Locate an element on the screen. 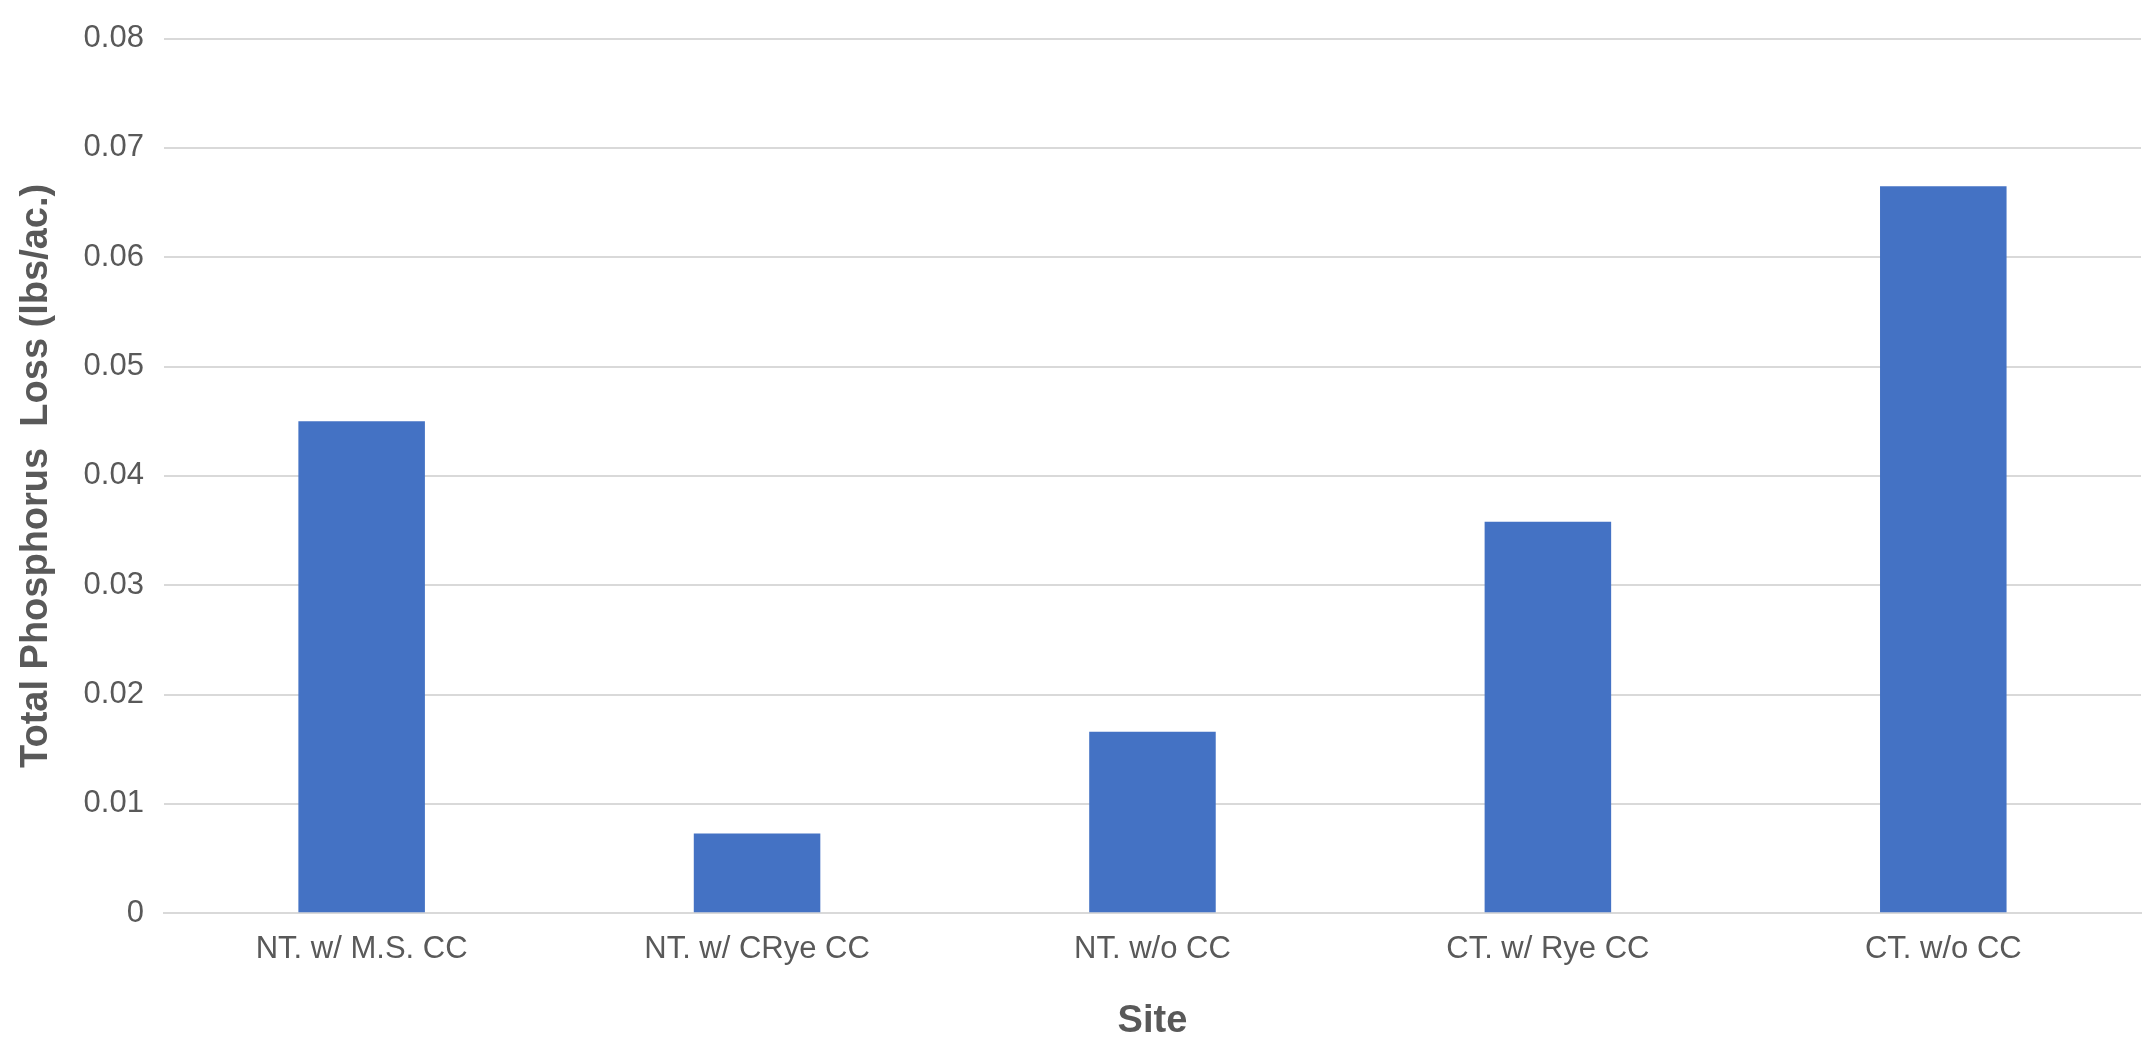 This screenshot has height=1058, width=2149. y-tick-label: 0.03 is located at coordinates (113, 583).